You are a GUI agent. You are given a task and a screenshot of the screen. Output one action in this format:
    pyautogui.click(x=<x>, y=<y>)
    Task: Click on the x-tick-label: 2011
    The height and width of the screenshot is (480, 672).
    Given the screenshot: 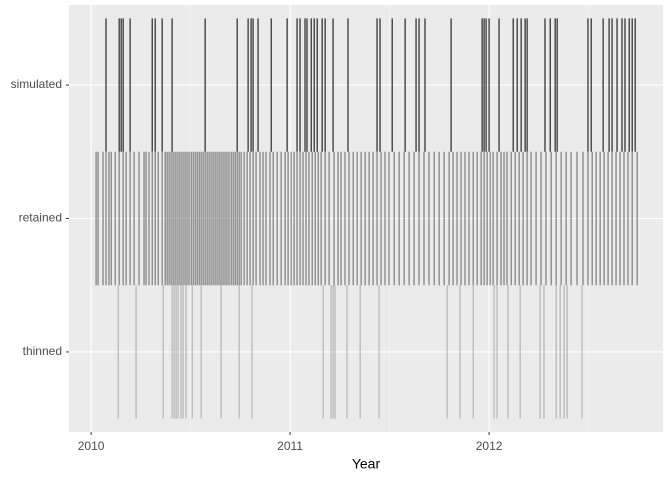 What is the action you would take?
    pyautogui.click(x=290, y=446)
    